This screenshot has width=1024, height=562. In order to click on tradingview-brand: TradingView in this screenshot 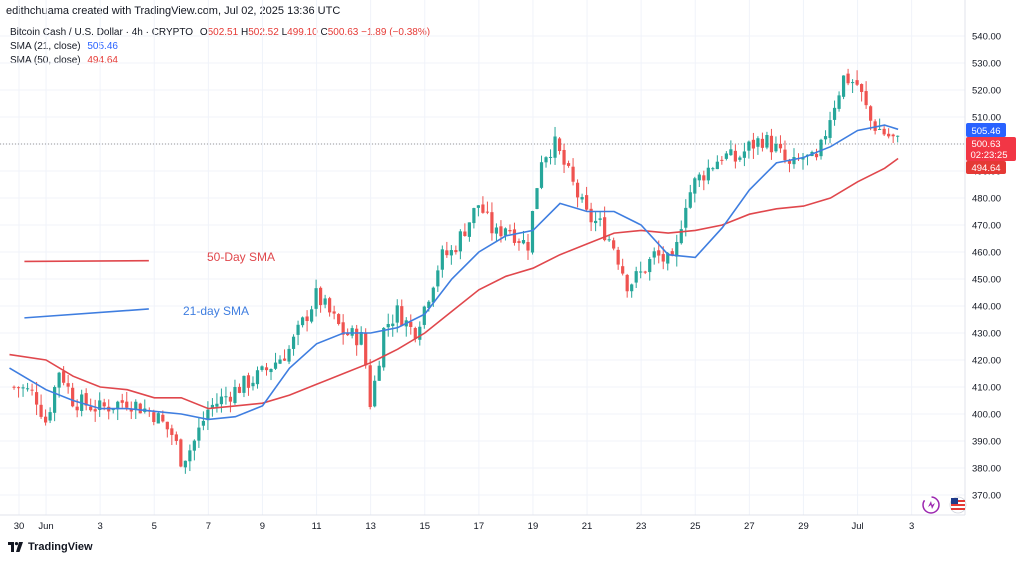, I will do `click(50, 547)`.